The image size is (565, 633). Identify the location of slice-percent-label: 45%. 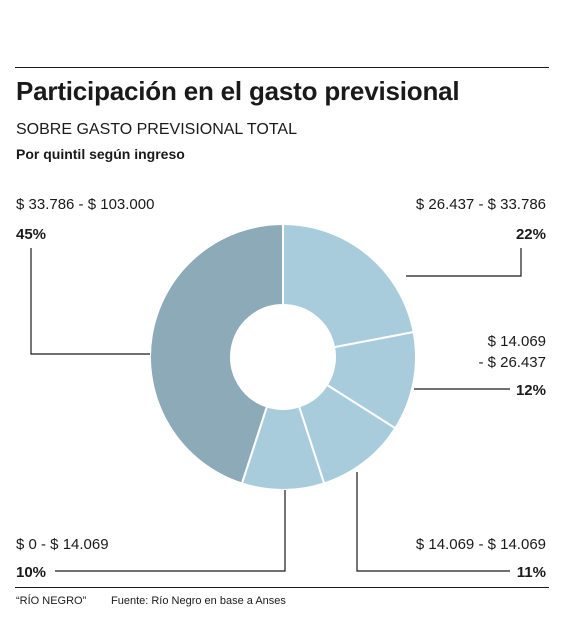
(31, 234).